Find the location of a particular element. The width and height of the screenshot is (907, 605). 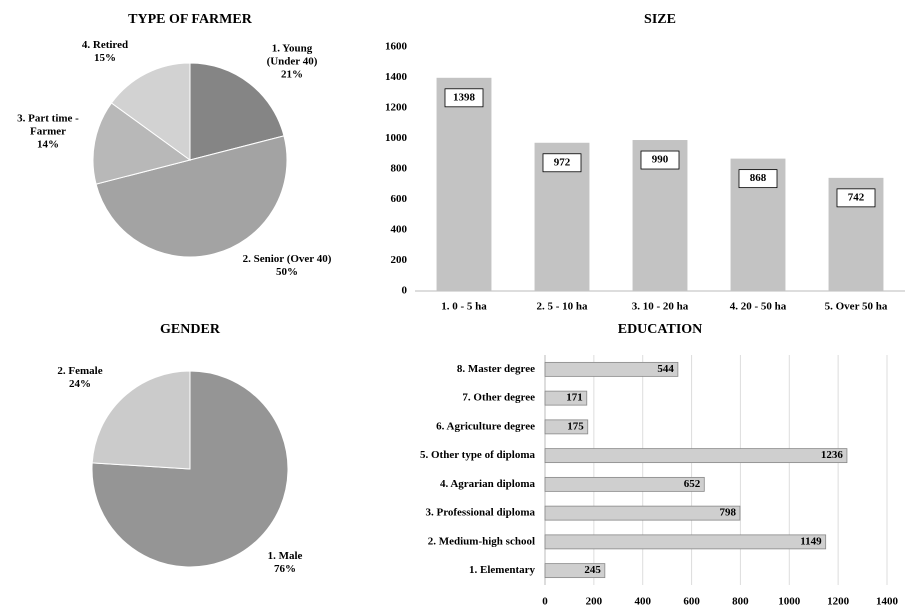

data-label: 990 is located at coordinates (660, 160).